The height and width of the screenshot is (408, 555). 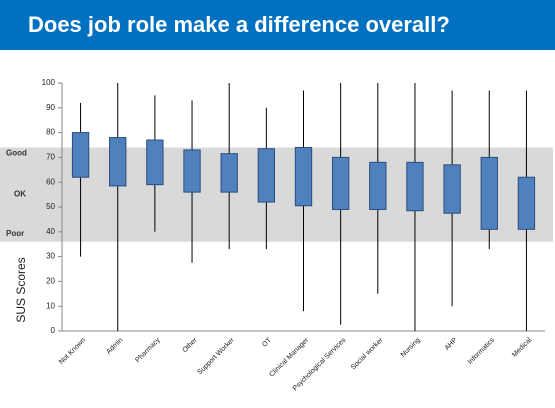 What do you see at coordinates (50, 256) in the screenshot?
I see `y-tick-label: 30` at bounding box center [50, 256].